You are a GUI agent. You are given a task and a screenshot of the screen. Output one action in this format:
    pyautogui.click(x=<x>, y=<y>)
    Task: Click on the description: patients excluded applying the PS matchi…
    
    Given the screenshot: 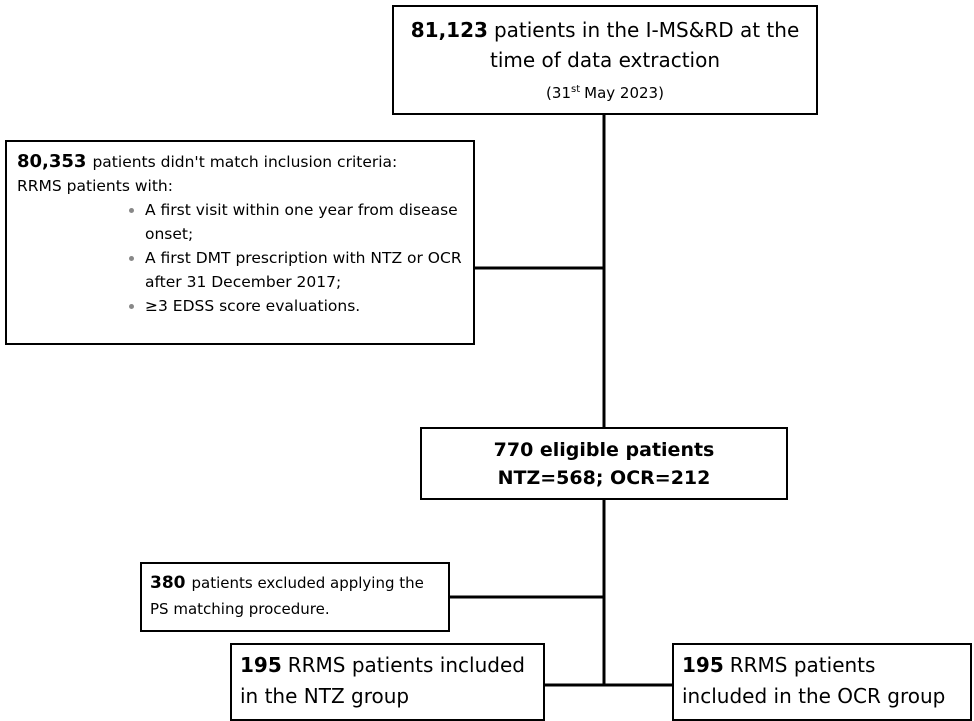 What is the action you would take?
    pyautogui.click(x=287, y=596)
    